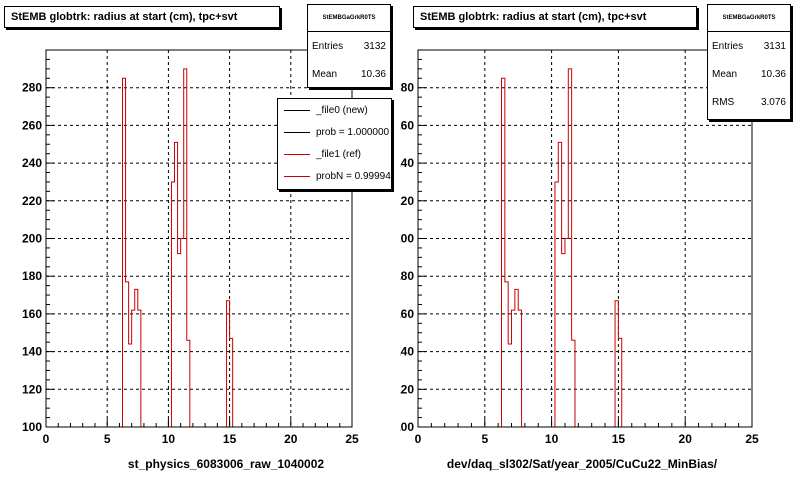 The height and width of the screenshot is (480, 800). I want to click on right-stats-rms-row: RMS 3.076, so click(749, 102).